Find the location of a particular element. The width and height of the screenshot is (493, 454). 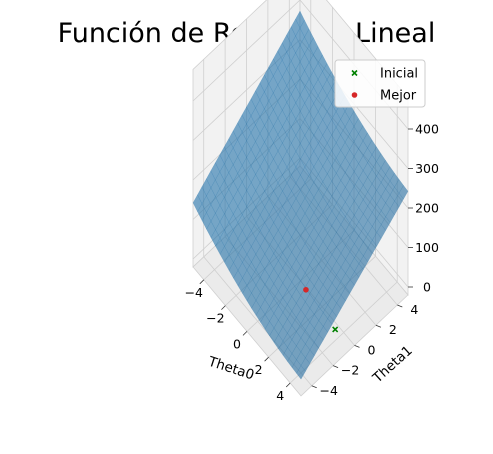

y-tick-label: −2 is located at coordinates (350, 370).